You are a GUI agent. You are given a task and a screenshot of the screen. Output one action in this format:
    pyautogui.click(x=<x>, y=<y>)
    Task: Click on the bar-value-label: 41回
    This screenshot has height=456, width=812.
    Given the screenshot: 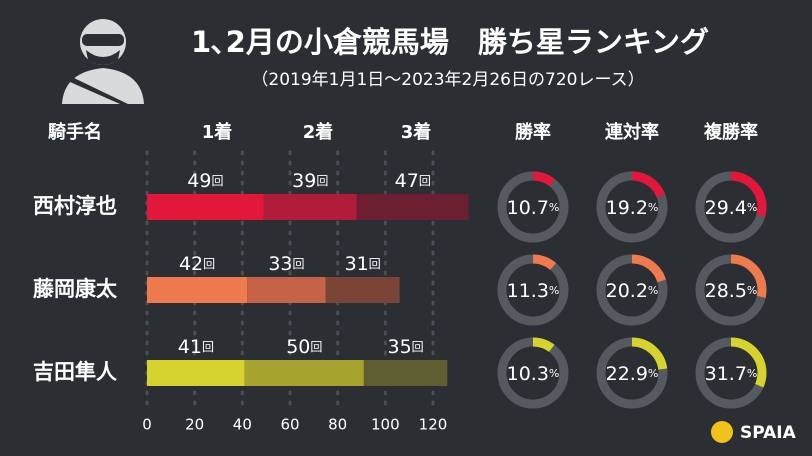 What is the action you would take?
    pyautogui.click(x=196, y=347)
    